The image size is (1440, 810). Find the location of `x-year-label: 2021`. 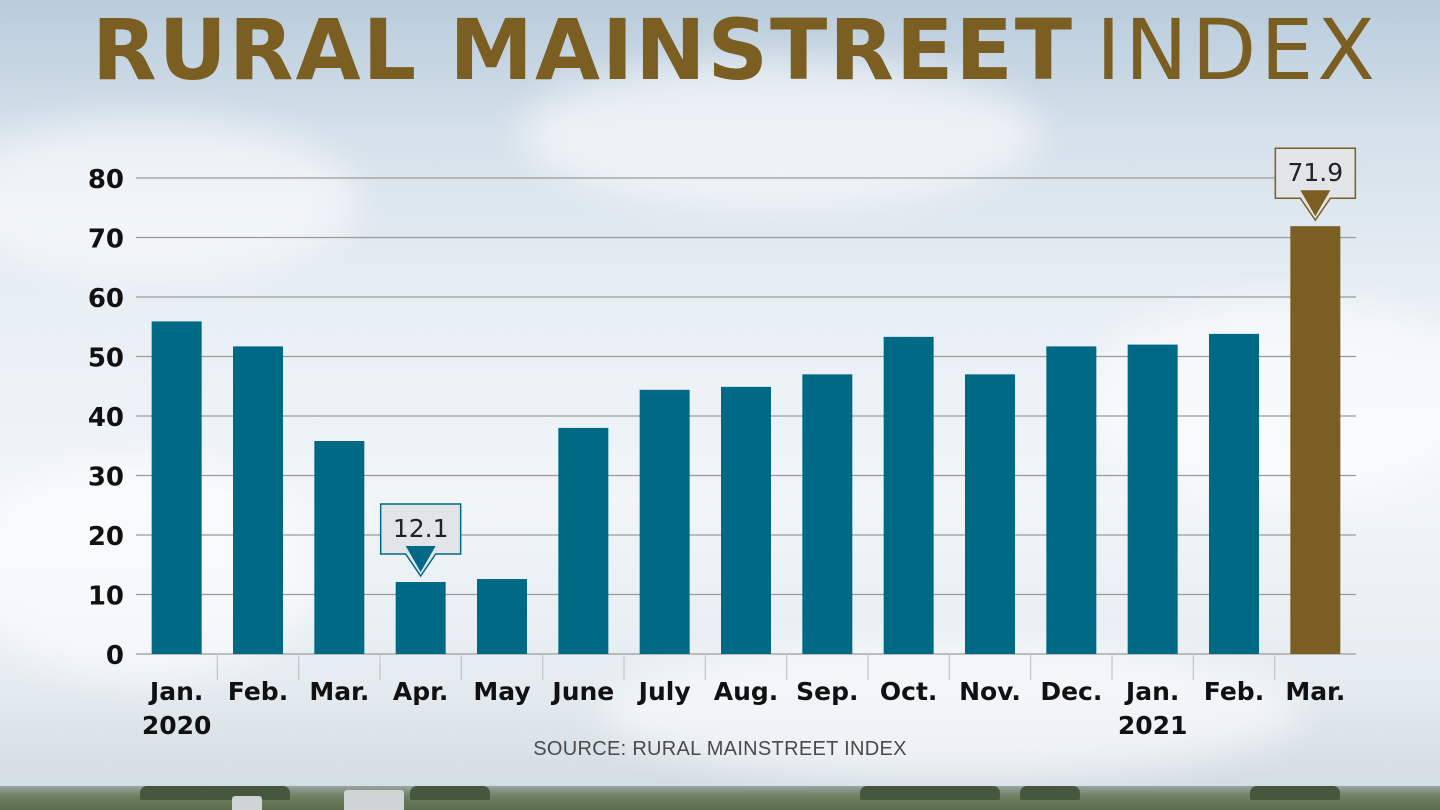

x-year-label: 2021 is located at coordinates (1153, 725).